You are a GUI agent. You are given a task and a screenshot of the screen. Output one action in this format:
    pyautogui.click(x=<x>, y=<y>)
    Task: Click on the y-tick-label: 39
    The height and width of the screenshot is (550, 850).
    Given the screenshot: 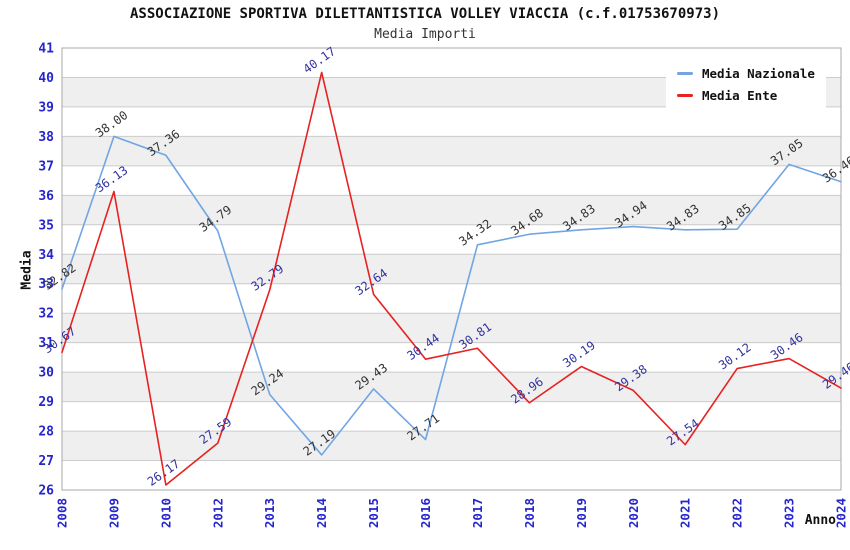 What is the action you would take?
    pyautogui.click(x=46, y=107)
    